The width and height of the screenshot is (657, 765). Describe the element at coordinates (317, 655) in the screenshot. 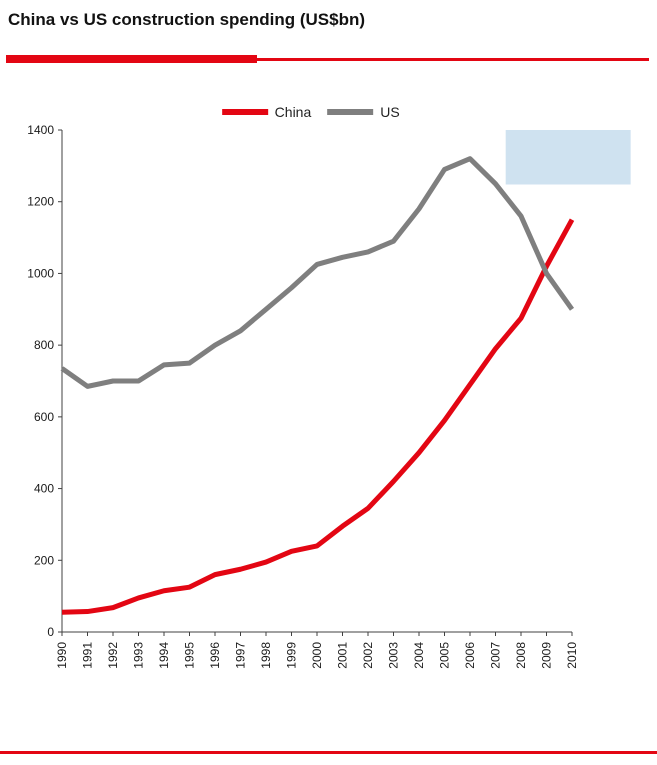

I see `x-axis-label: 2000` at that location.